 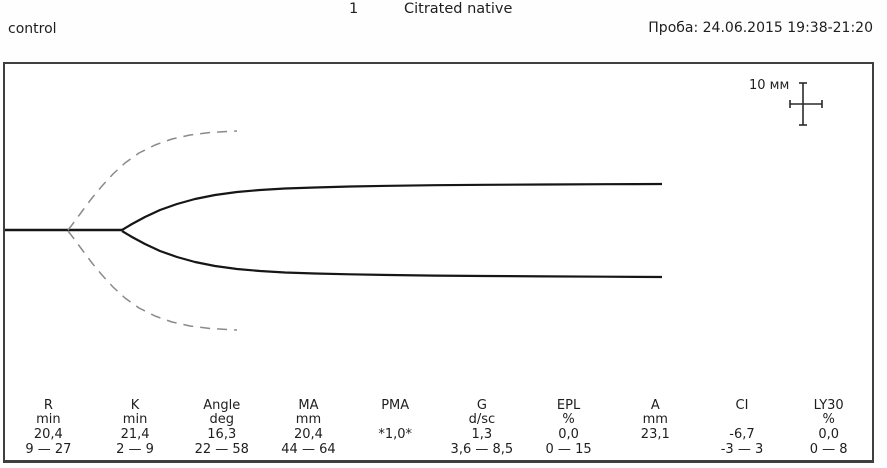 I want to click on parameter-name: MA, so click(x=308, y=405).